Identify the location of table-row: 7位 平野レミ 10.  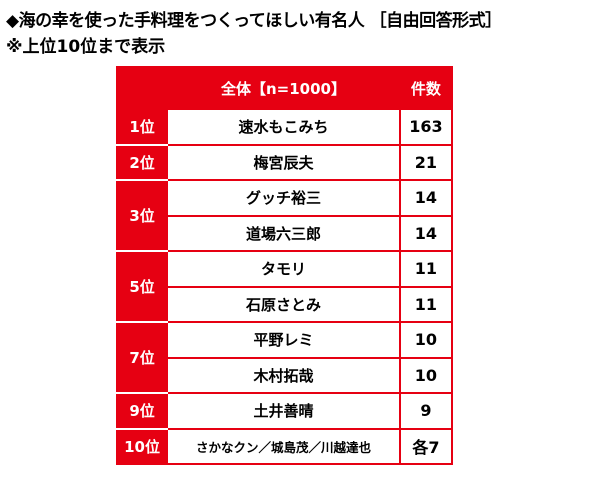
(284, 357).